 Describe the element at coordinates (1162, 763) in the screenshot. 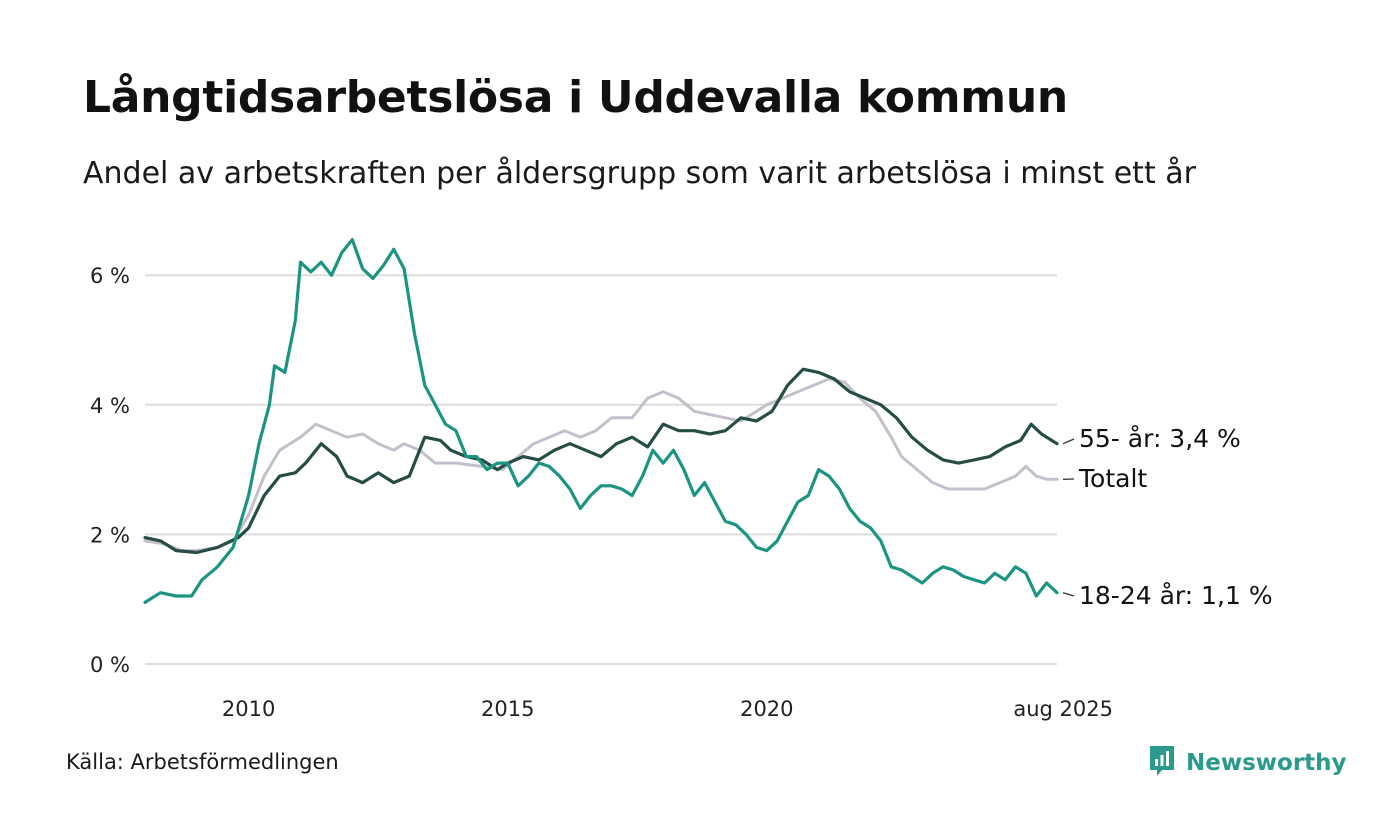

I see `newsworthy-logo-icon` at that location.